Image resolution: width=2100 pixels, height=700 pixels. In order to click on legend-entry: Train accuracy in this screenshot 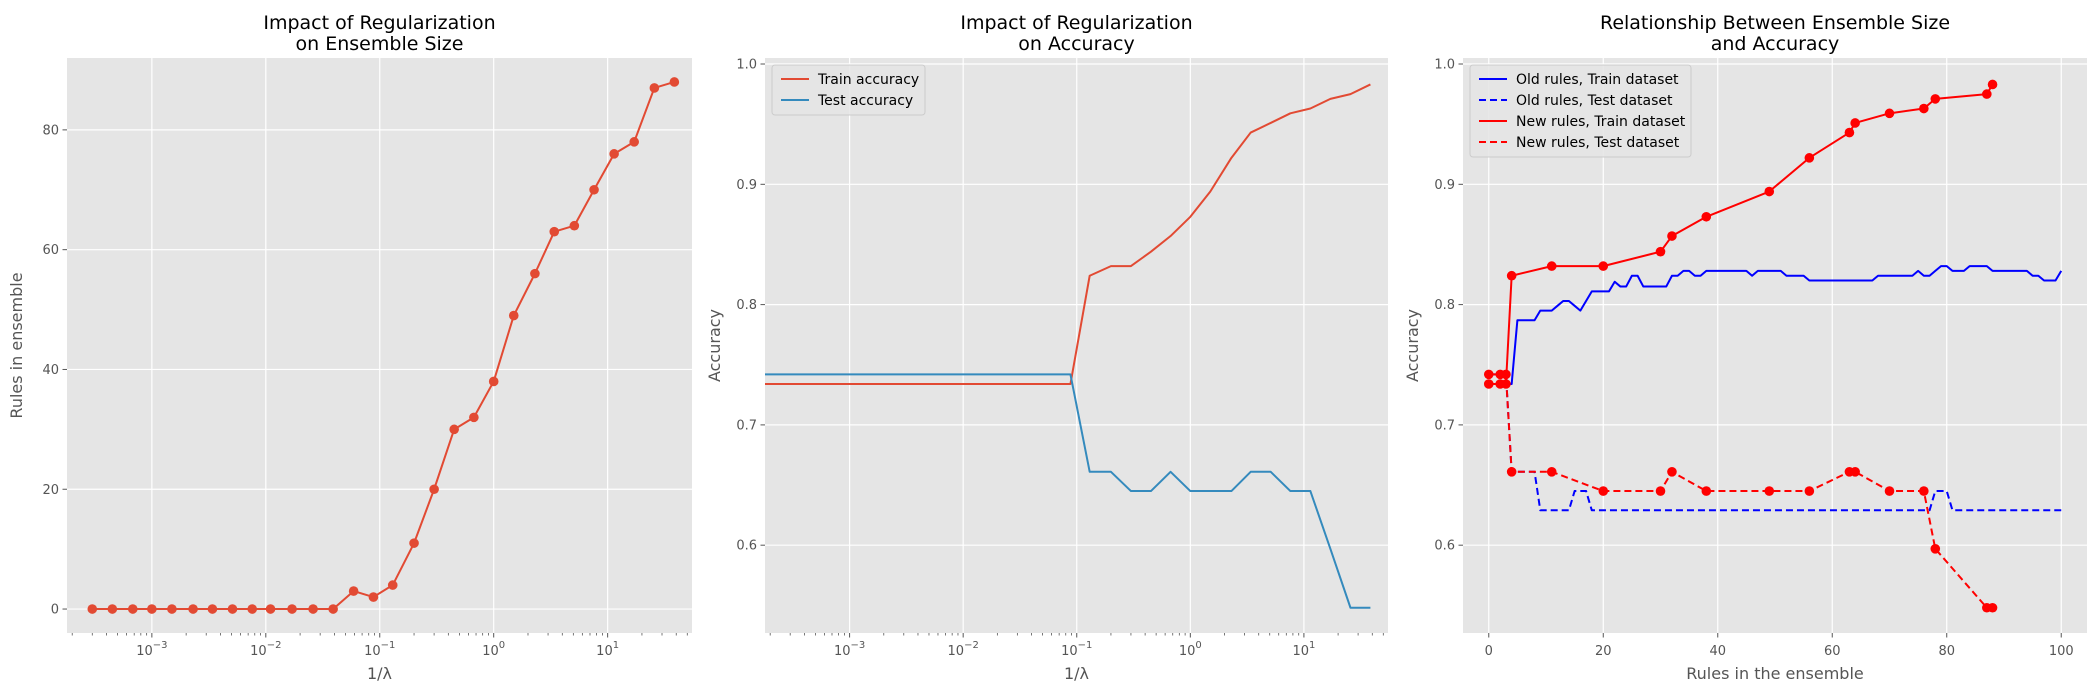, I will do `click(868, 80)`.